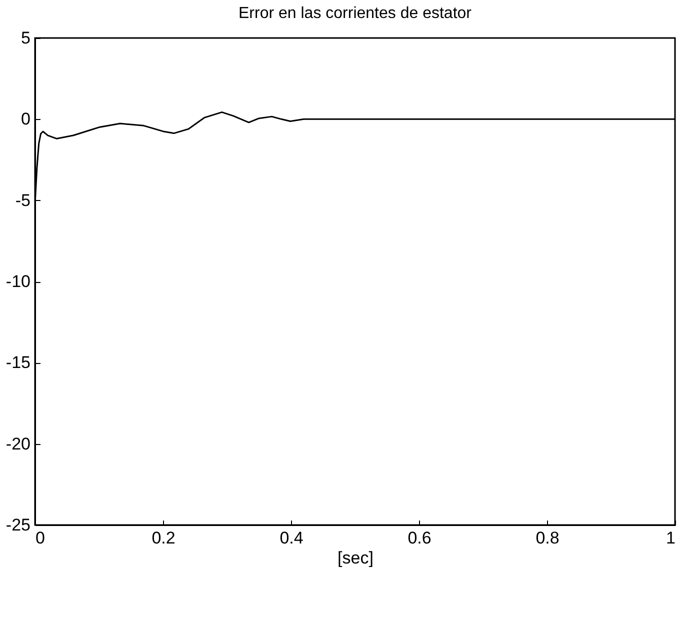 This screenshot has width=693, height=626. What do you see at coordinates (355, 13) in the screenshot?
I see `chart-title: Error en las corrientes de estator` at bounding box center [355, 13].